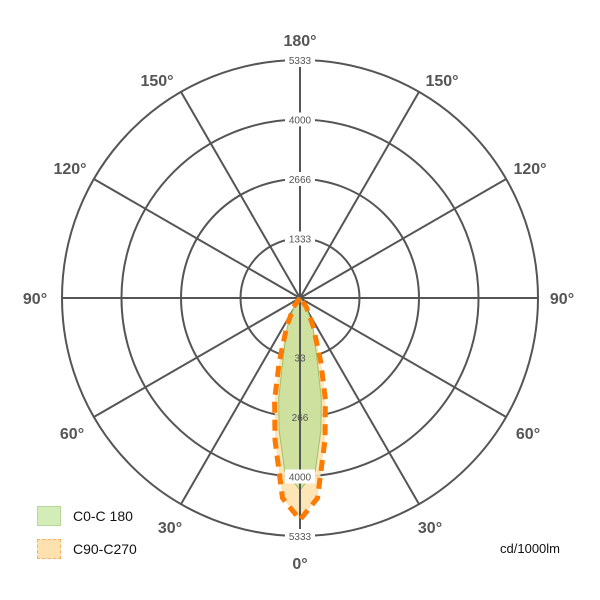 The height and width of the screenshot is (600, 600). Describe the element at coordinates (69, 169) in the screenshot. I see `angle-label-left120: 120°` at that location.